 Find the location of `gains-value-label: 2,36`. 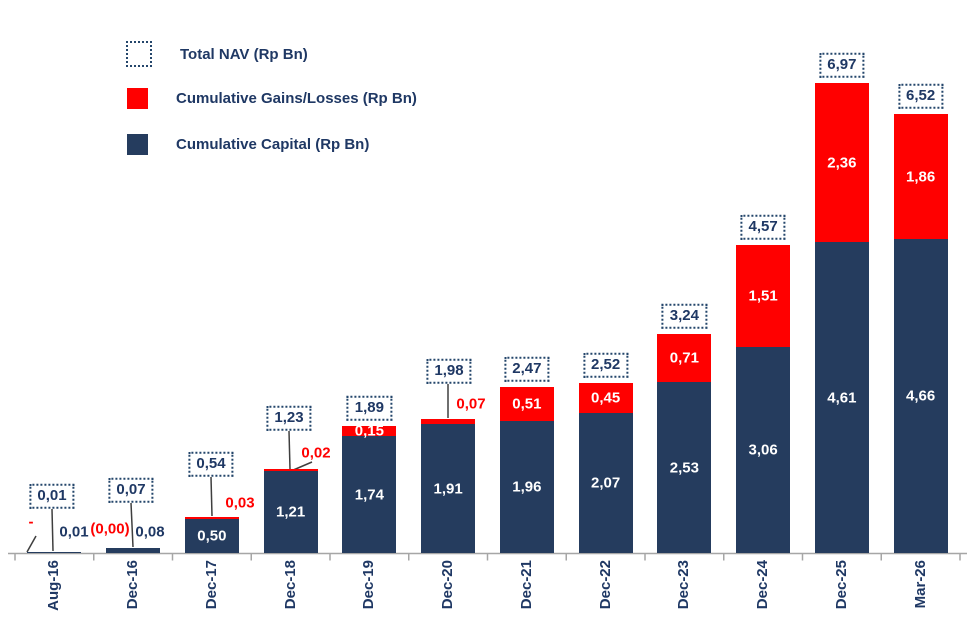

gains-value-label: 2,36 is located at coordinates (842, 162).